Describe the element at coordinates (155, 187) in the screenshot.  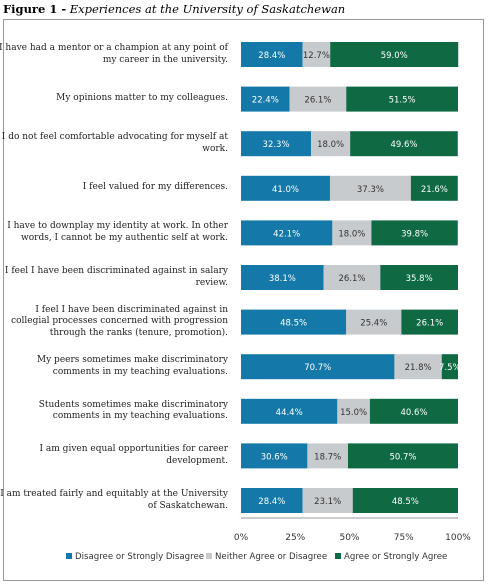
I see `question-label: I feel valued for my differences.` at that location.